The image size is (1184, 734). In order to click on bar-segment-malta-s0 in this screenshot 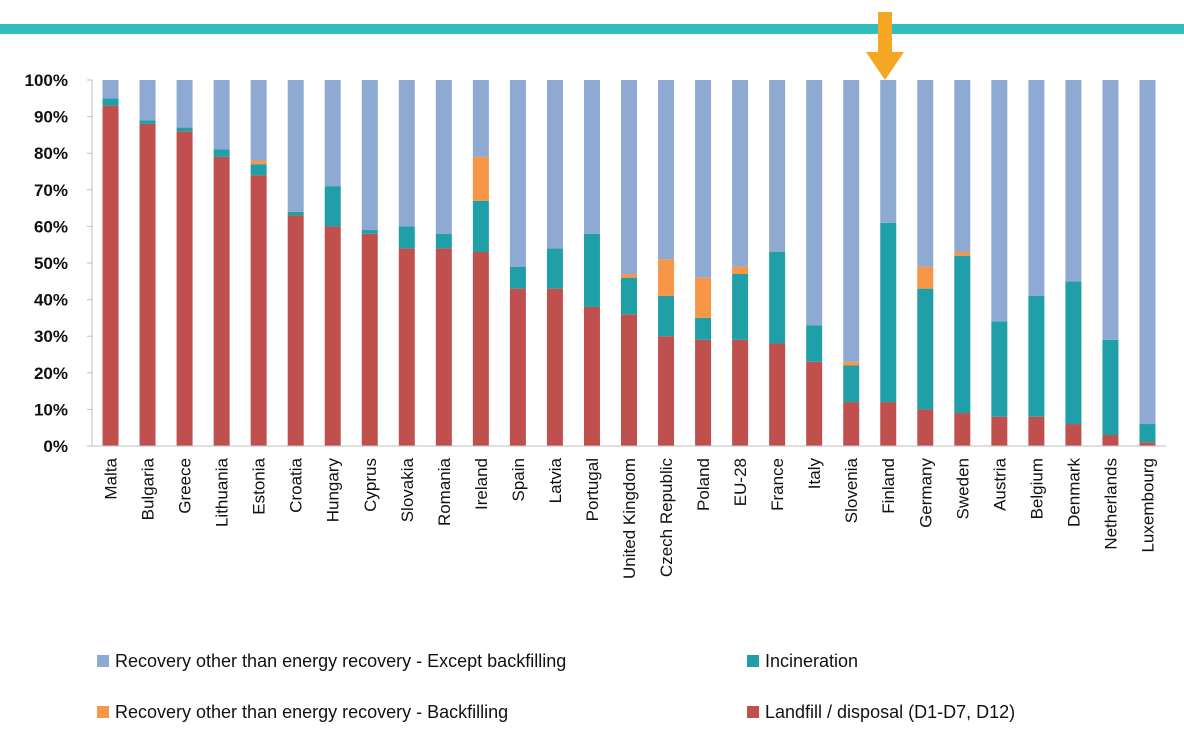, I will do `click(110, 276)`.